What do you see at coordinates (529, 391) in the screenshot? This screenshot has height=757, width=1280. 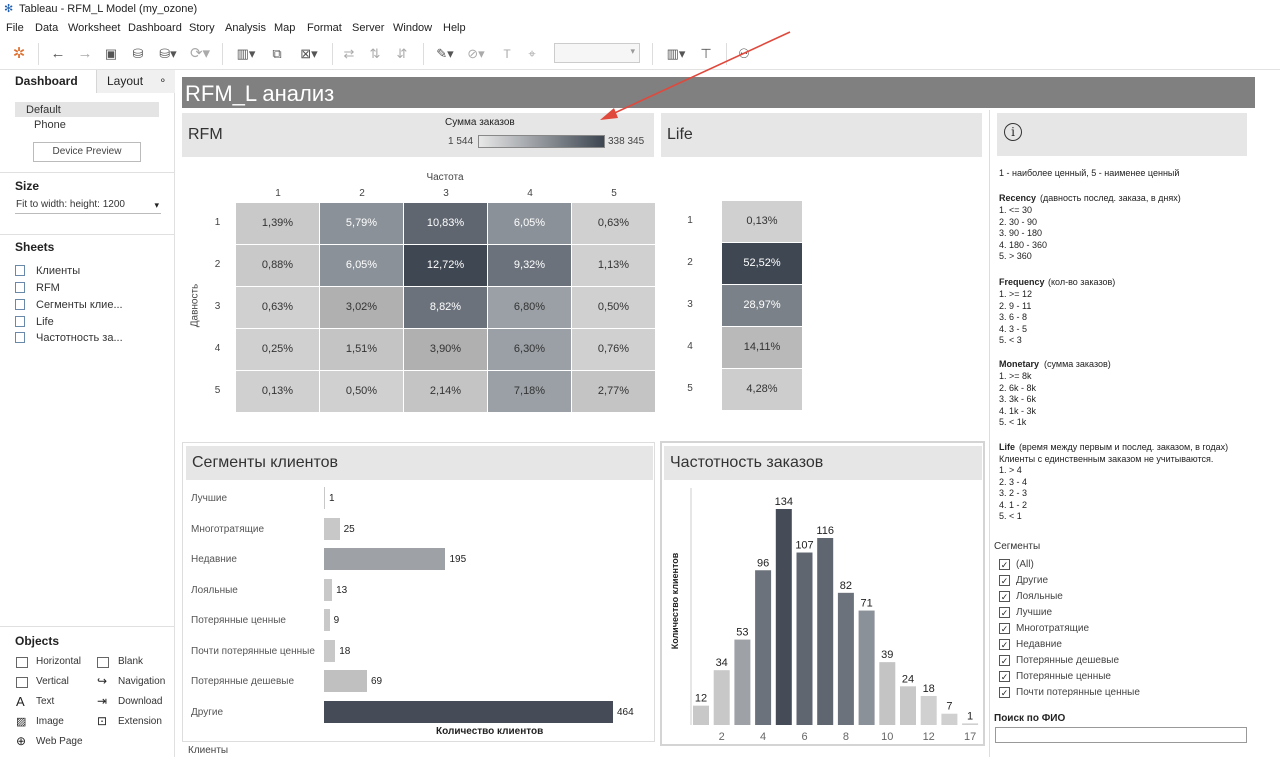 I see `heatmap-cell: 7,18%` at bounding box center [529, 391].